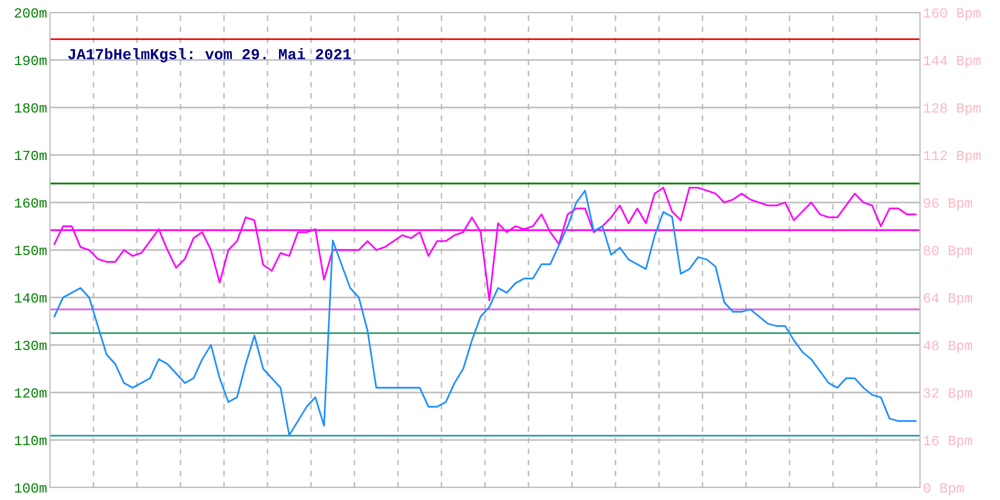  Describe the element at coordinates (948, 442) in the screenshot. I see `y2-tick-label: 16 Bpm` at that location.